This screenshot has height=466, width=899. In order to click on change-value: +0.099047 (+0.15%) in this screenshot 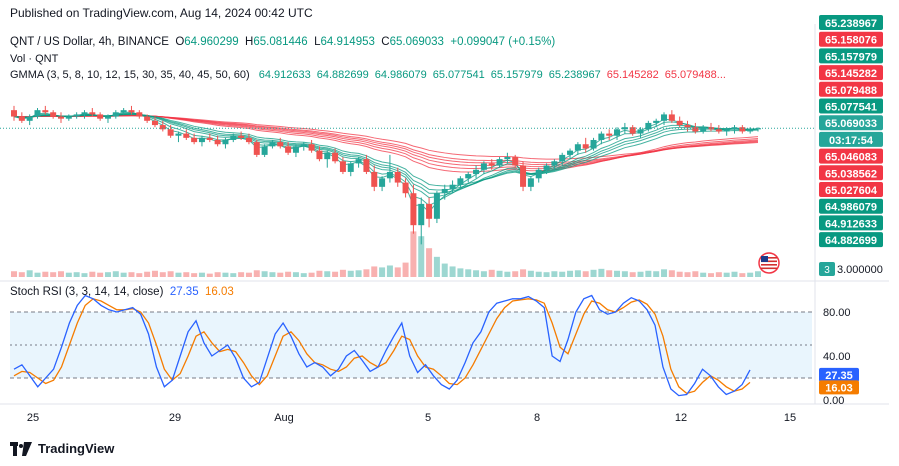, I will do `click(503, 42)`.